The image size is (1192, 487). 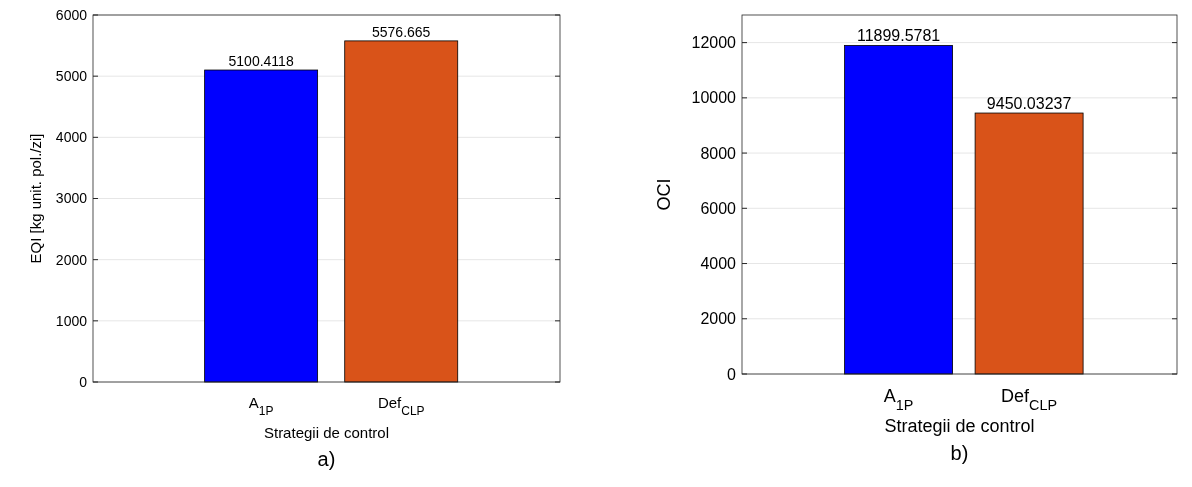 I want to click on data-label: 5576.665, so click(x=401, y=31).